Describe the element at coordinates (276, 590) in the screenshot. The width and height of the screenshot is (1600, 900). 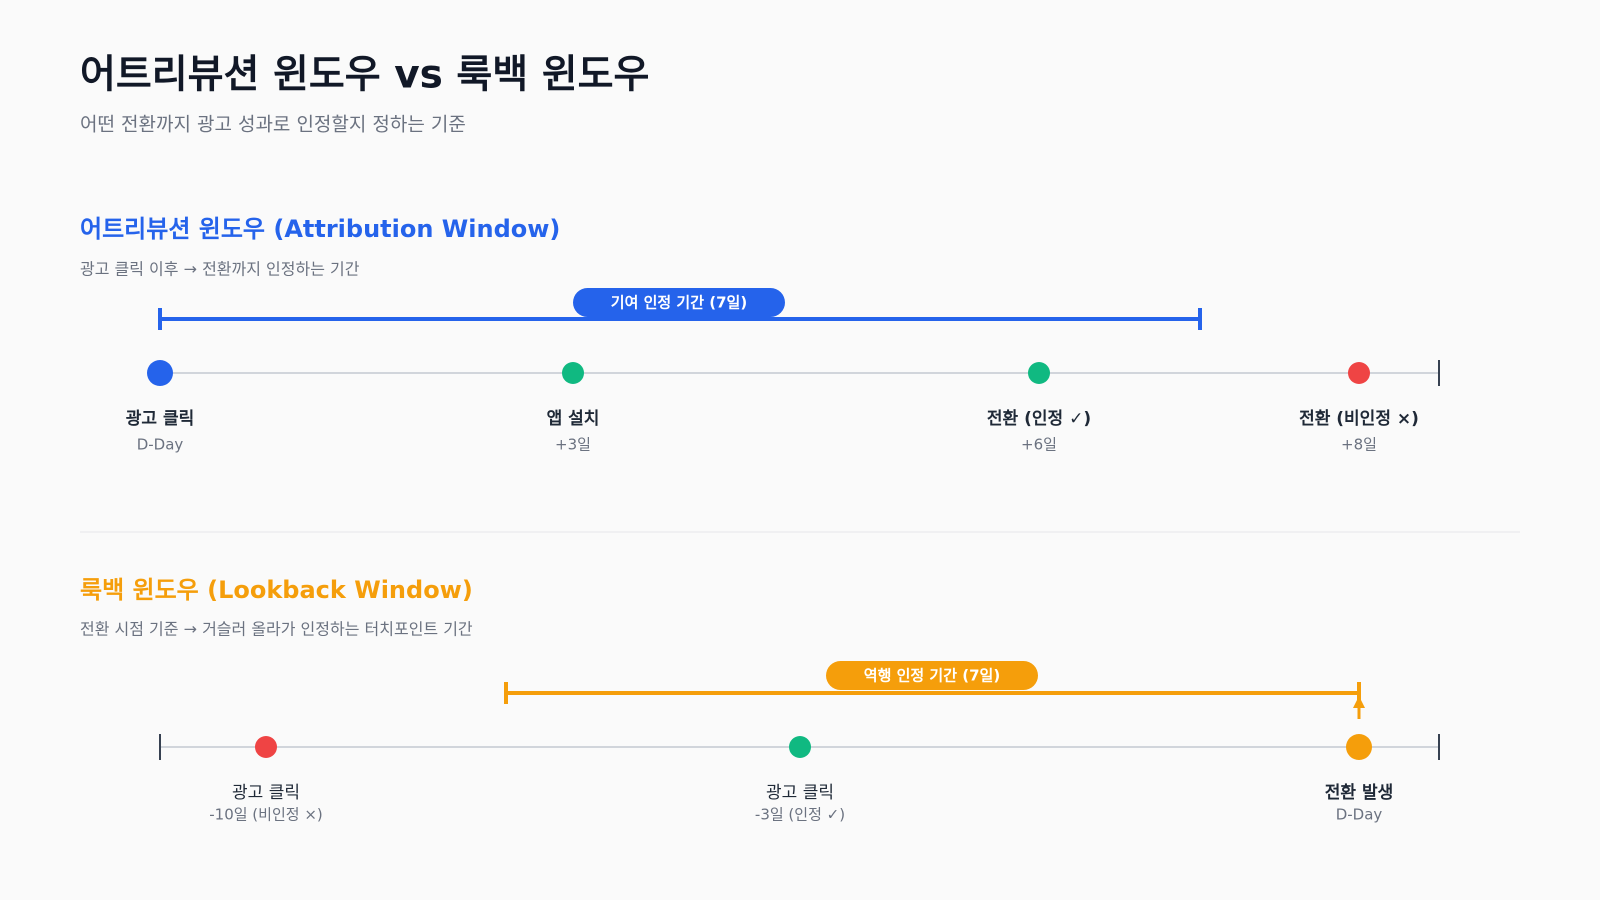
I see `section-heading: 룩백 윈도우 (Lookback Window)` at that location.